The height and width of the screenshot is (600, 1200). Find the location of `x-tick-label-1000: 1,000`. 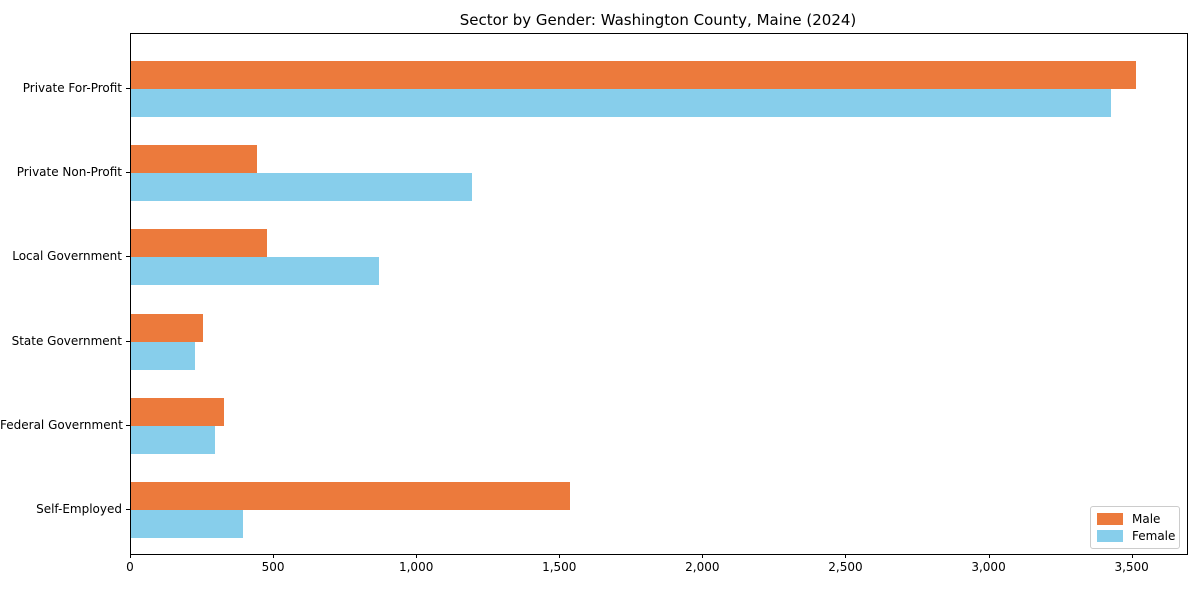

x-tick-label-1000: 1,000 is located at coordinates (416, 567).